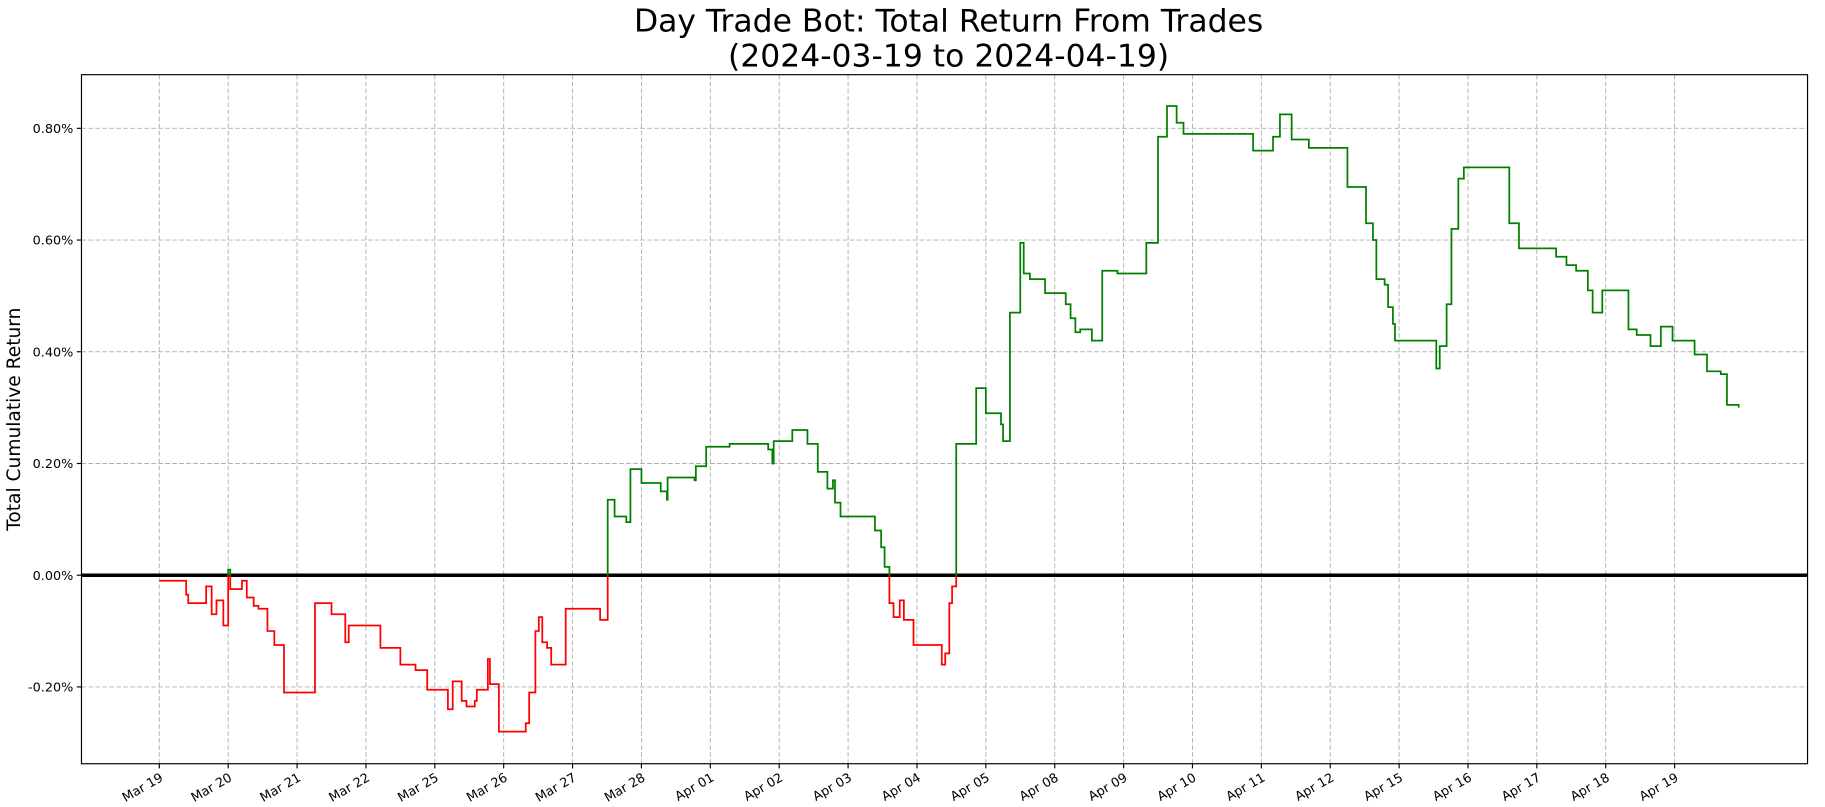  Describe the element at coordinates (901, 787) in the screenshot. I see `x-tick-label: Apr 04` at that location.